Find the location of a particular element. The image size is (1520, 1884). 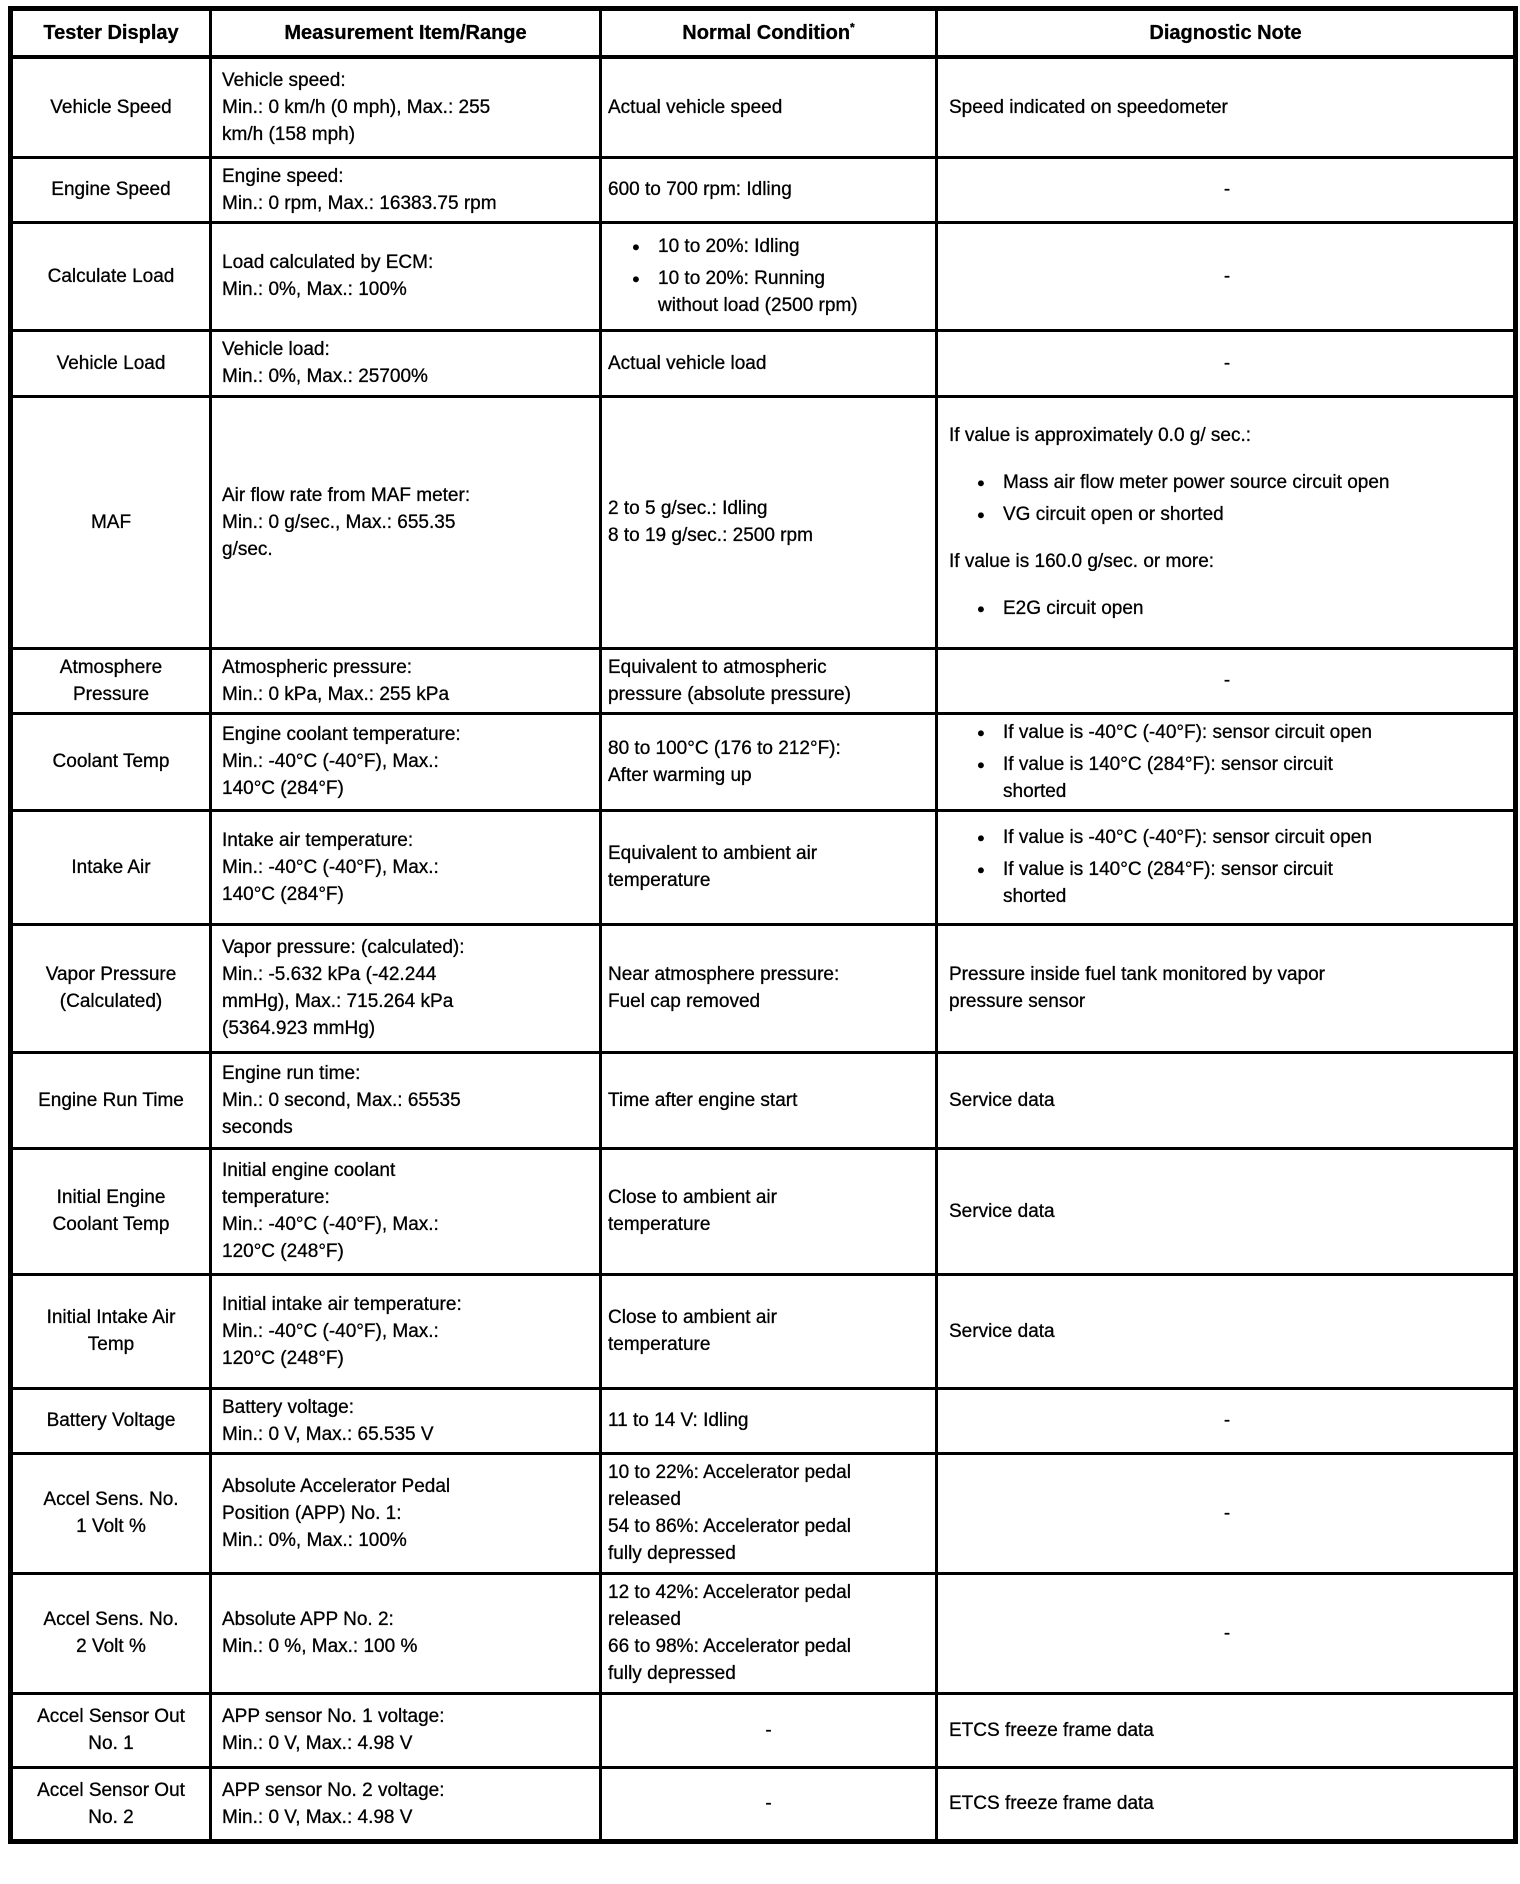

bullet-text: 10 to 20%: Idling is located at coordinates (729, 246).